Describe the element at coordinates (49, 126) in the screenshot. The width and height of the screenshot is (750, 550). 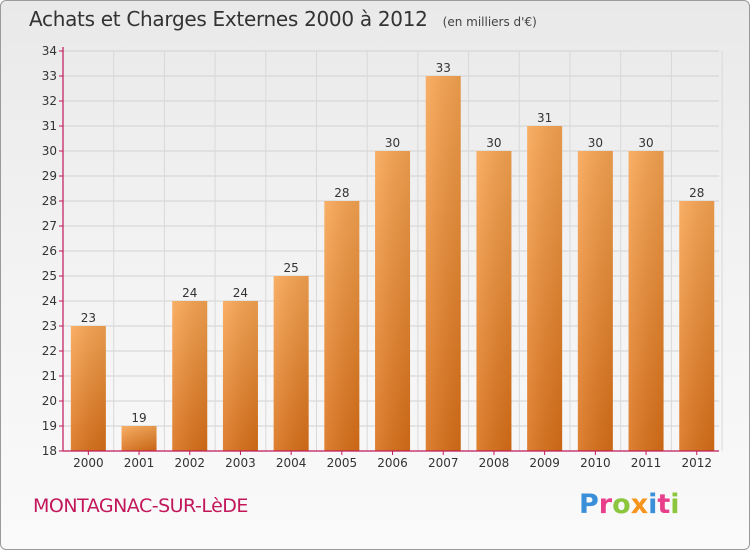
I see `y-tick-label: 31` at that location.